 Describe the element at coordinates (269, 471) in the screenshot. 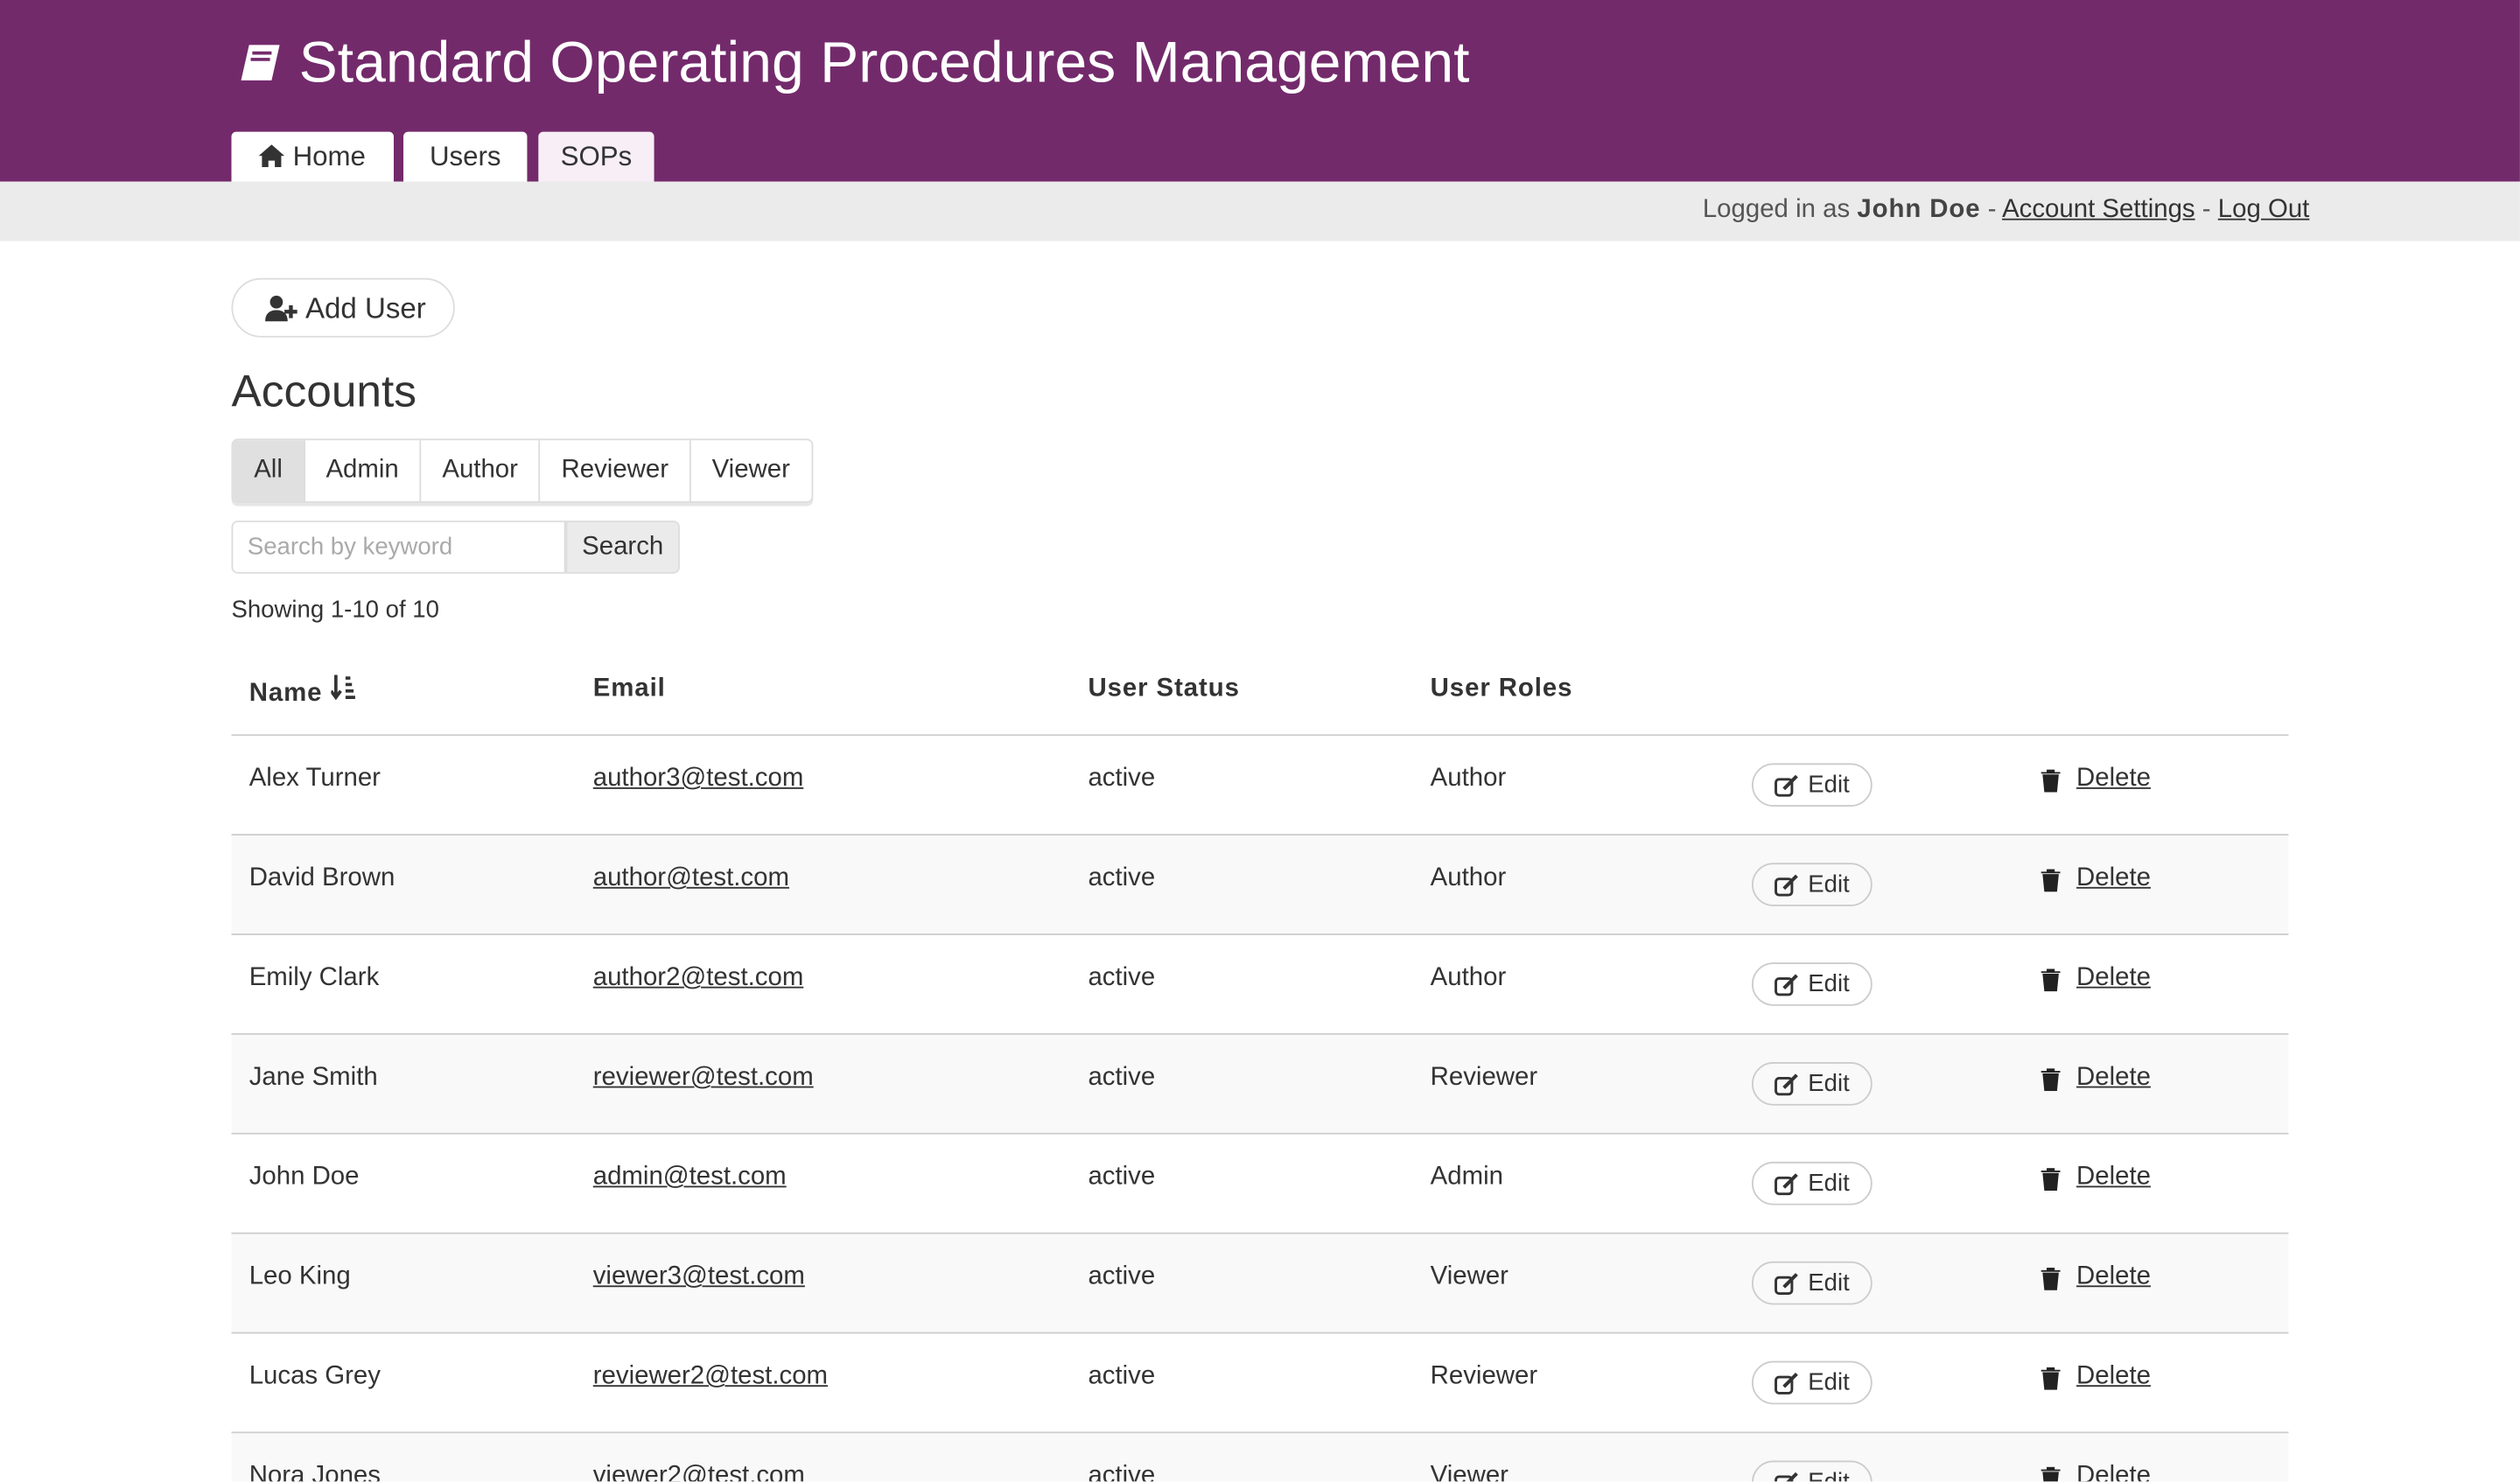

I see `filter-button: All` at that location.